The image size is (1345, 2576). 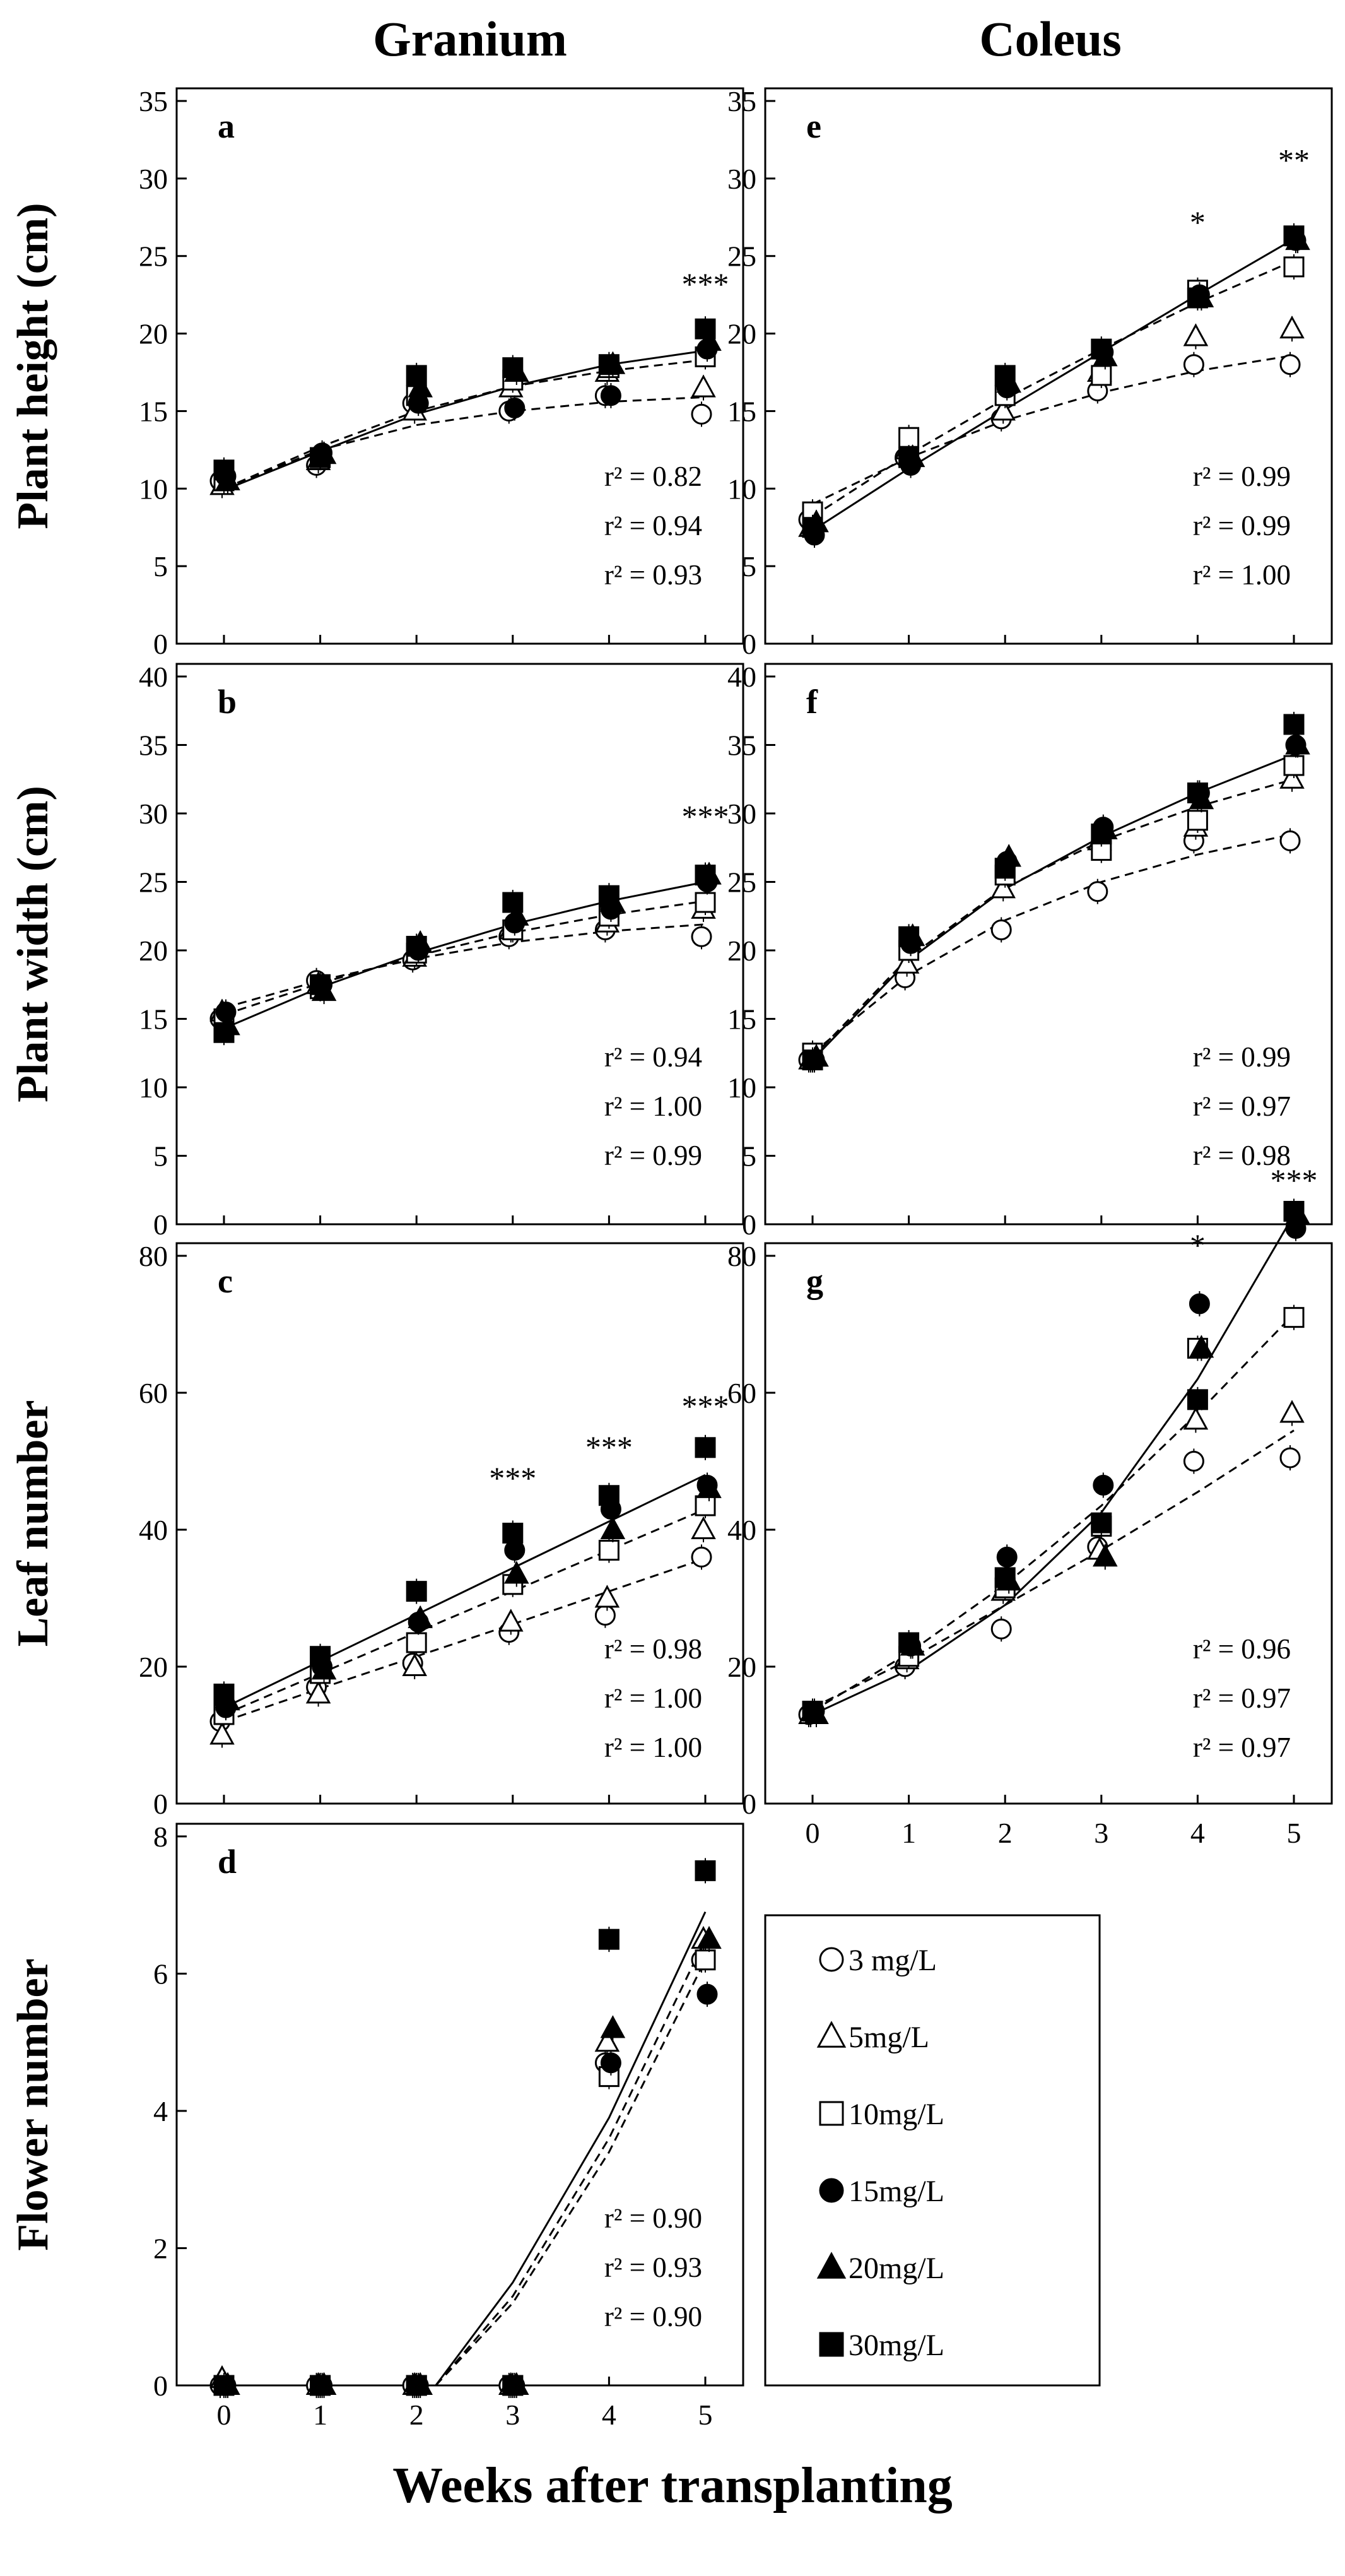 What do you see at coordinates (1198, 222) in the screenshot?
I see `significance-label: *` at bounding box center [1198, 222].